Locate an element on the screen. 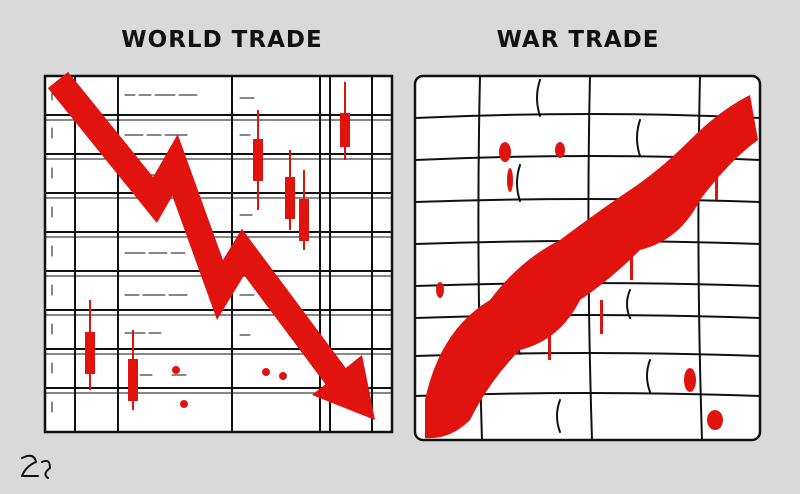 The width and height of the screenshot is (800, 494). arrow-head is located at coordinates (343, 387).